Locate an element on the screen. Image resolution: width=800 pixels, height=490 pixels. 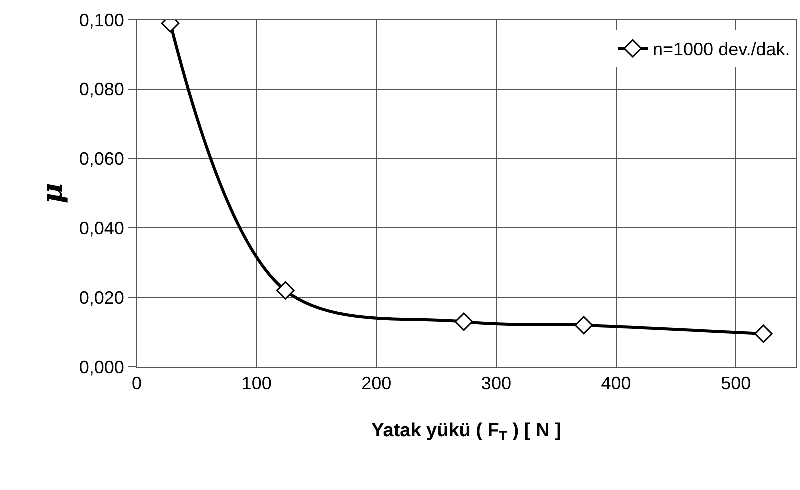
x-tick-label: 100 is located at coordinates (257, 384).